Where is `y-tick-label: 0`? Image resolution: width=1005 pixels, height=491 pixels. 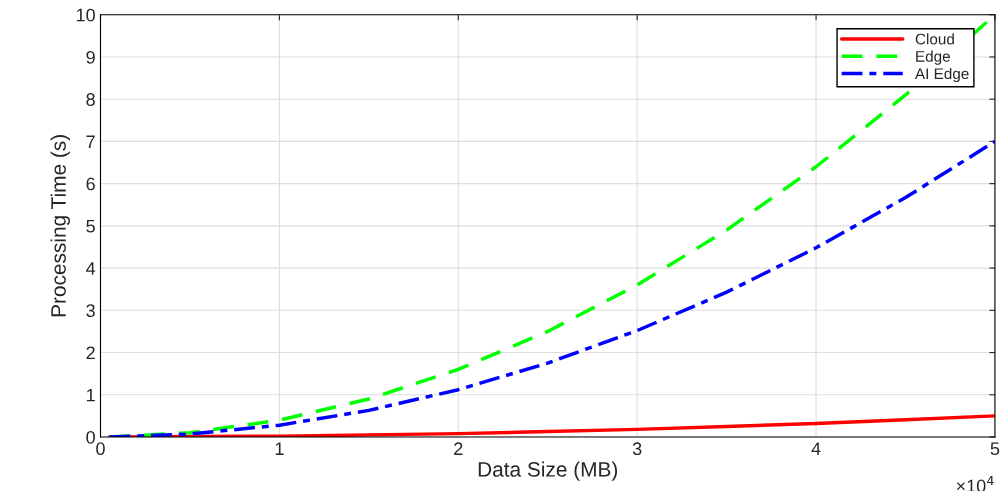 y-tick-label: 0 is located at coordinates (90, 437).